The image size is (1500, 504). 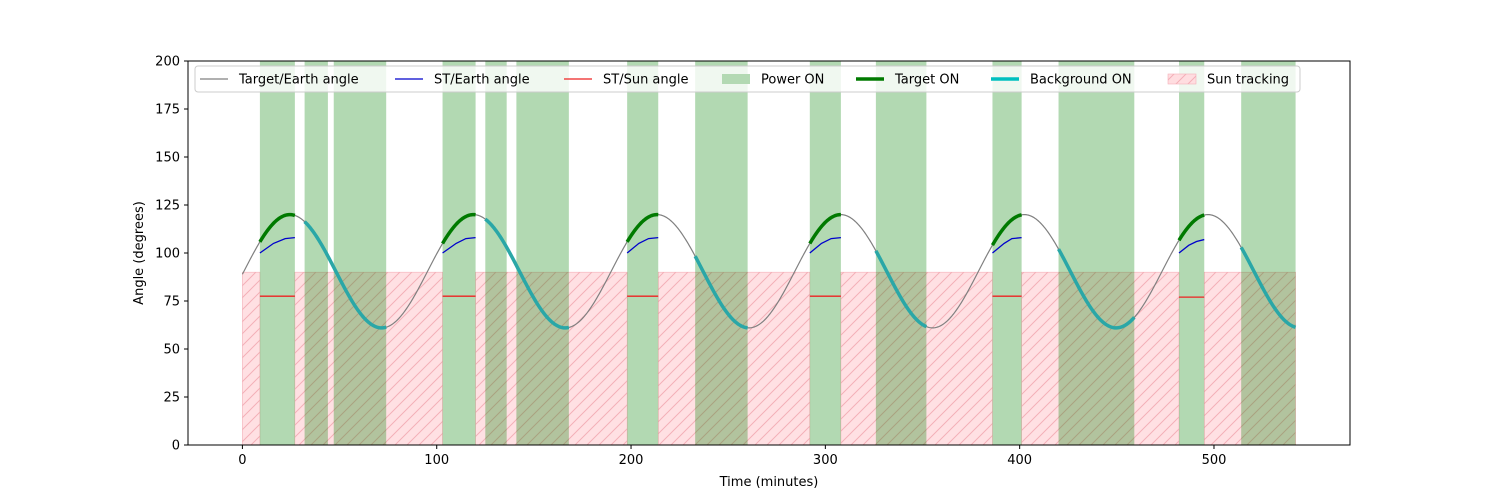 What do you see at coordinates (167, 206) in the screenshot?
I see `y-tick-label: 125` at bounding box center [167, 206].